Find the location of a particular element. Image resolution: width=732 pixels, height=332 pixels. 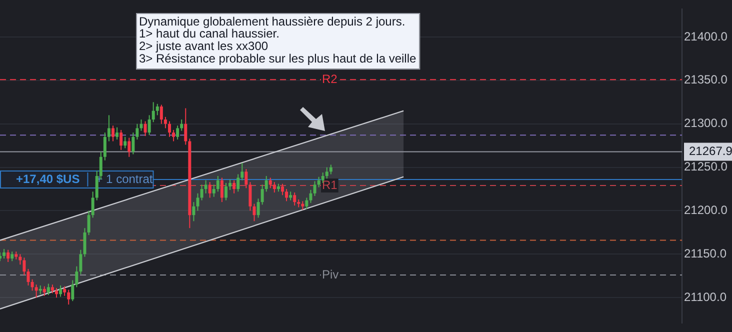

y-tick-label: 21400.0 is located at coordinates (706, 36).